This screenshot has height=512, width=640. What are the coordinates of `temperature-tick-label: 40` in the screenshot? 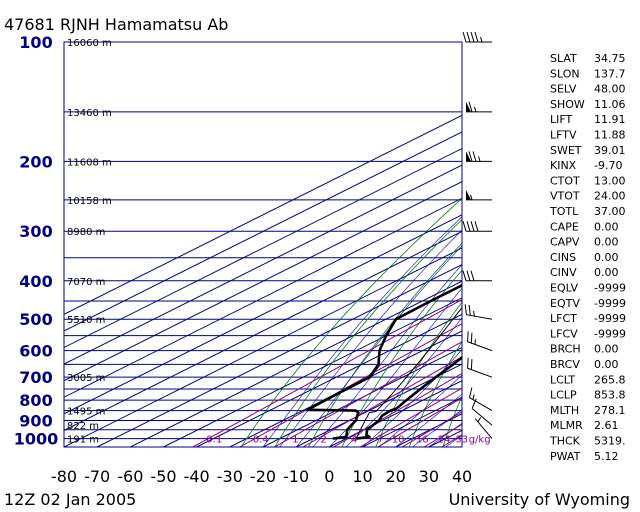 It's located at (462, 476).